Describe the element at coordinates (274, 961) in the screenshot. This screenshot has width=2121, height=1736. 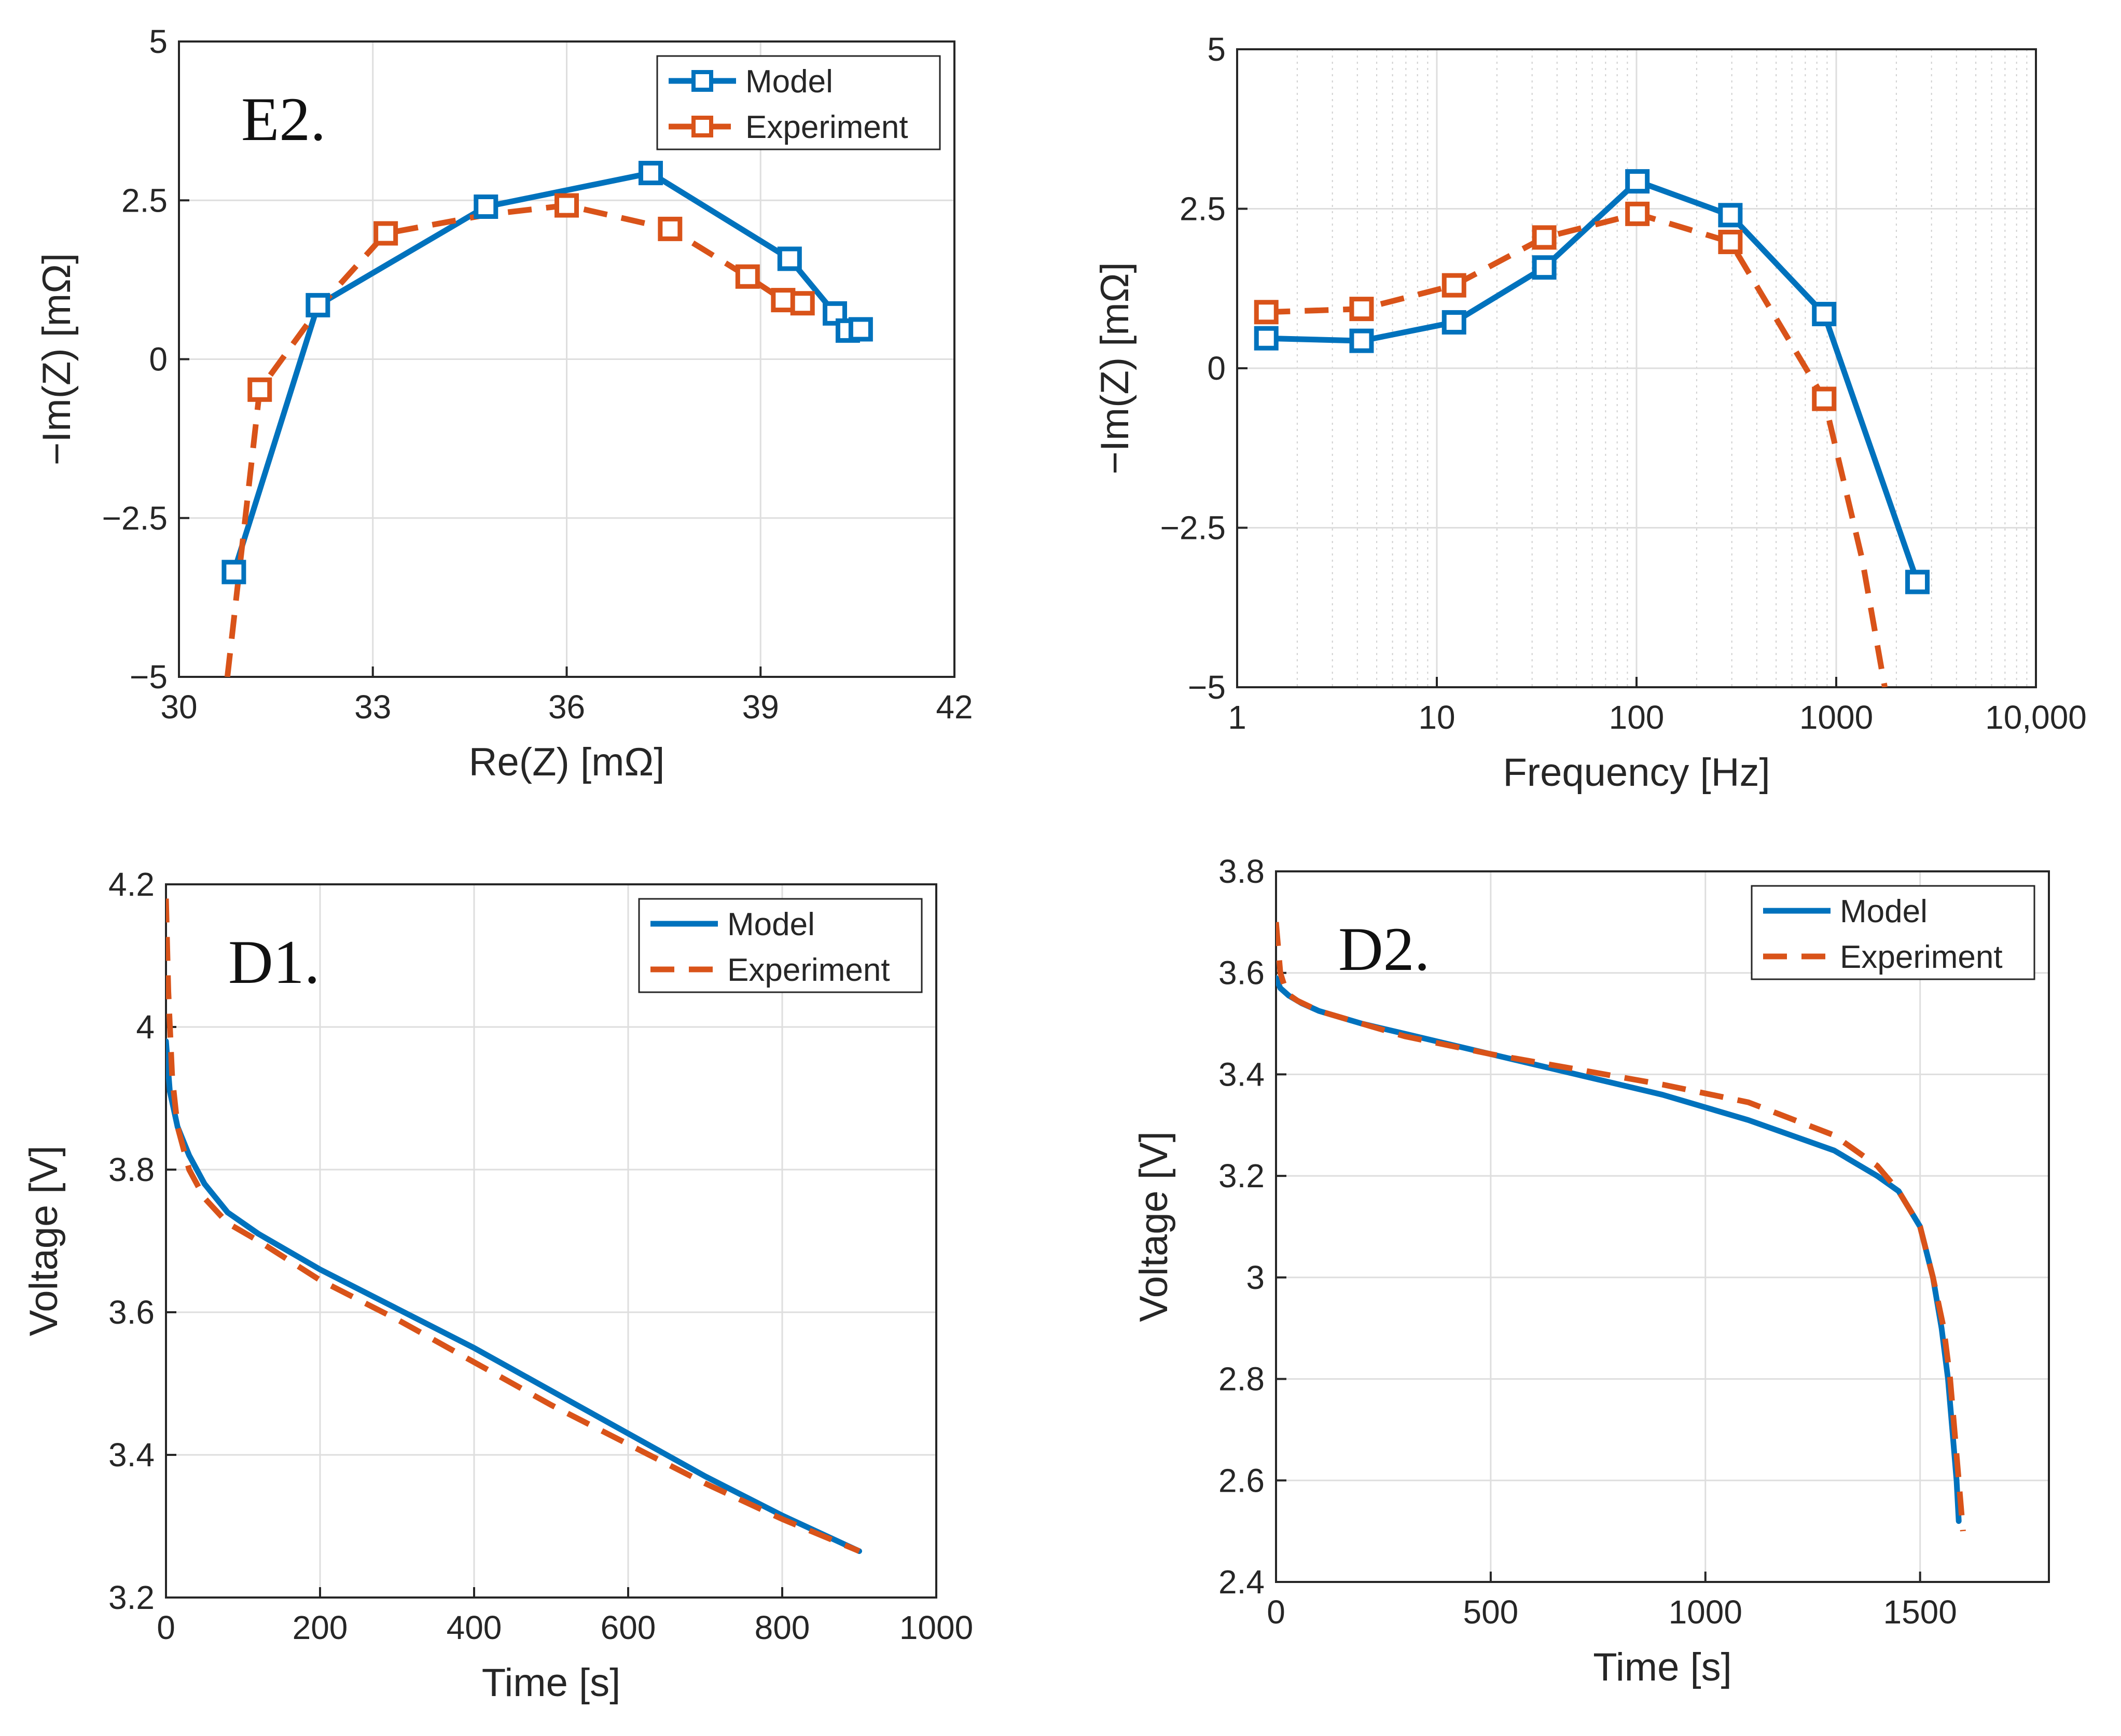
I see `panel-label: D1.` at that location.